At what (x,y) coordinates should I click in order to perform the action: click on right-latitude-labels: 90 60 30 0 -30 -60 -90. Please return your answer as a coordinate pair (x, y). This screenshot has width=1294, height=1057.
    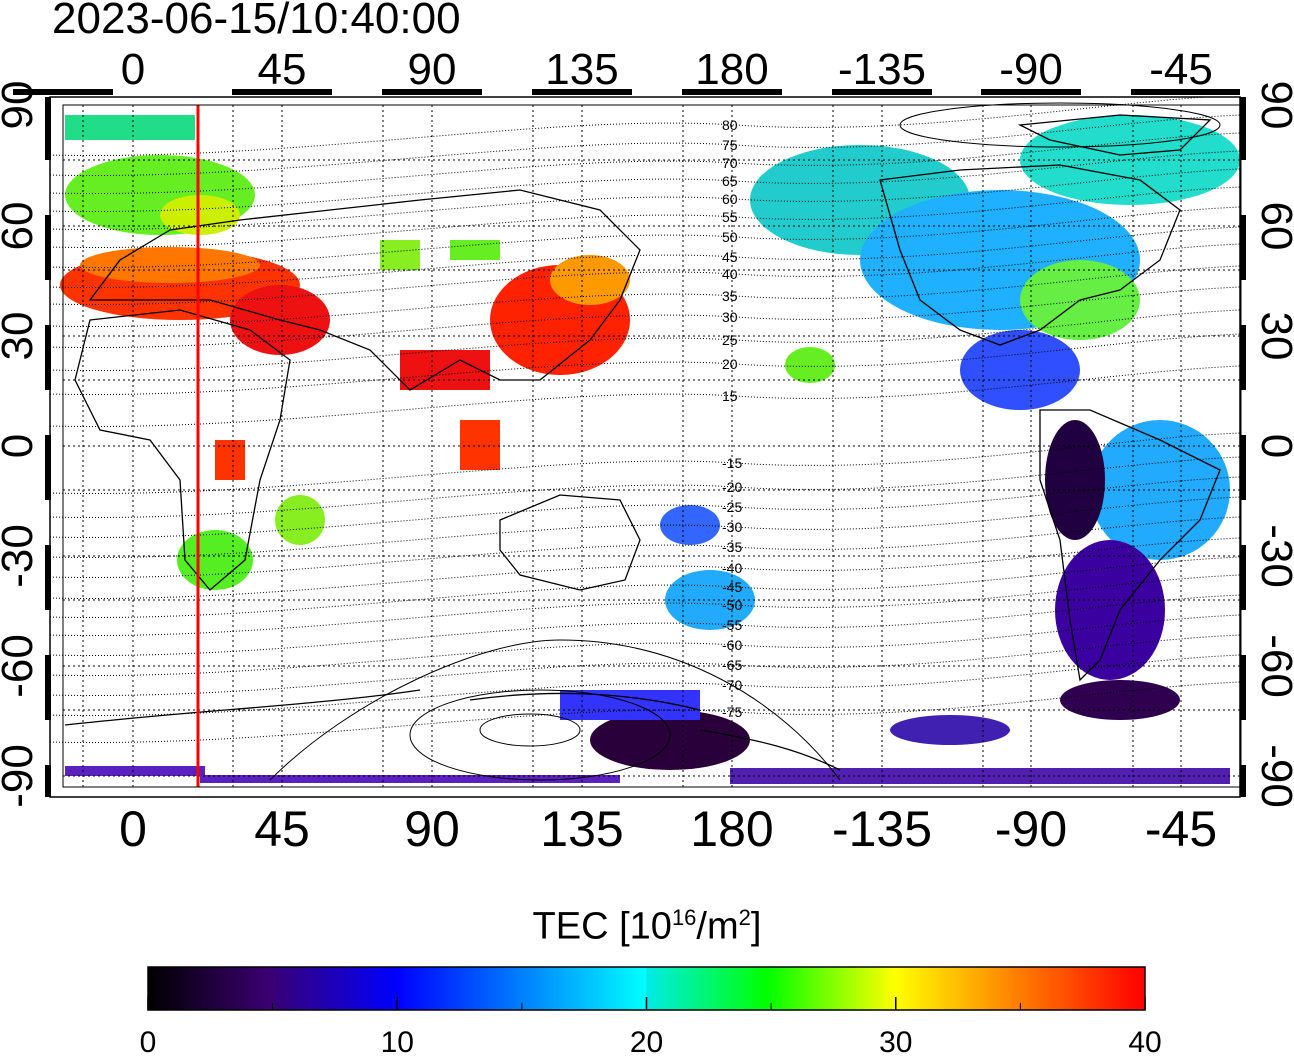
    Looking at the image, I should click on (1273, 444).